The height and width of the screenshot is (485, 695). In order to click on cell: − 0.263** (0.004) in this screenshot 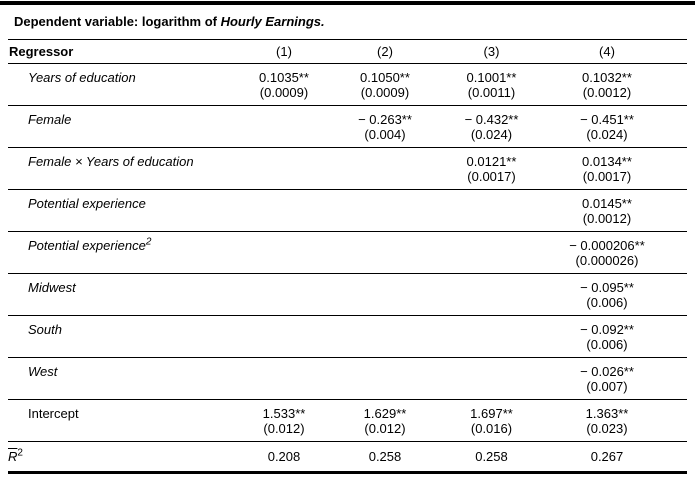, I will do `click(385, 126)`.